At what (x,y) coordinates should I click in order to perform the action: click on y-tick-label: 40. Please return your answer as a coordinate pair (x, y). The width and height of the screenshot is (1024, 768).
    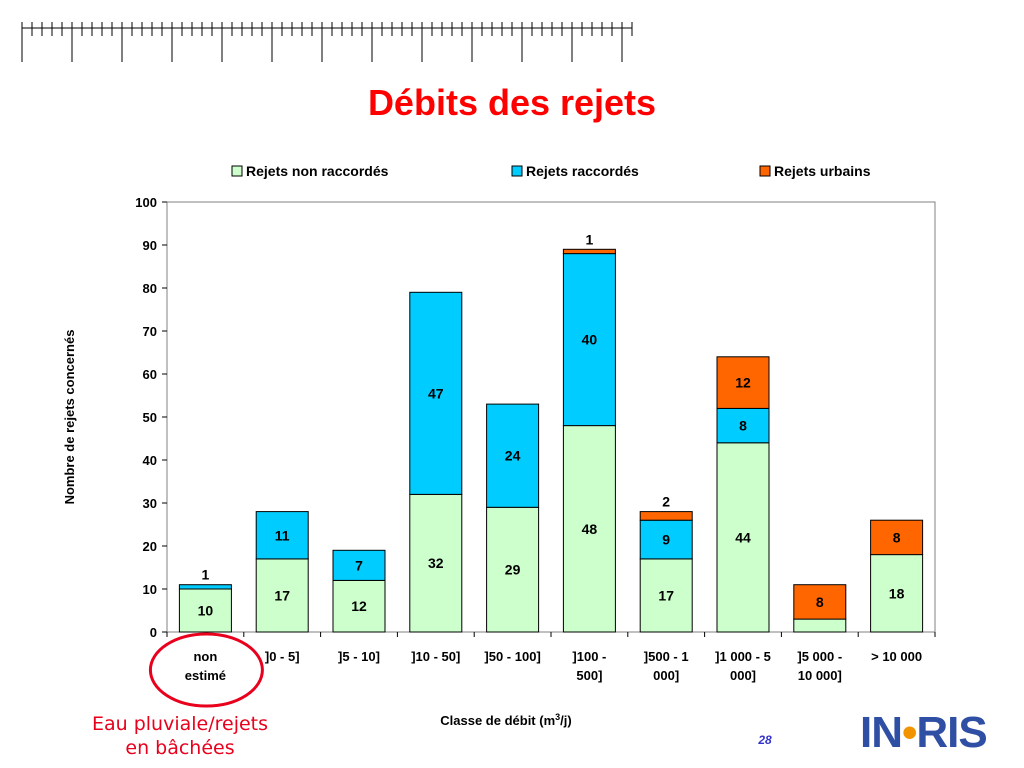
    Looking at the image, I should click on (150, 460).